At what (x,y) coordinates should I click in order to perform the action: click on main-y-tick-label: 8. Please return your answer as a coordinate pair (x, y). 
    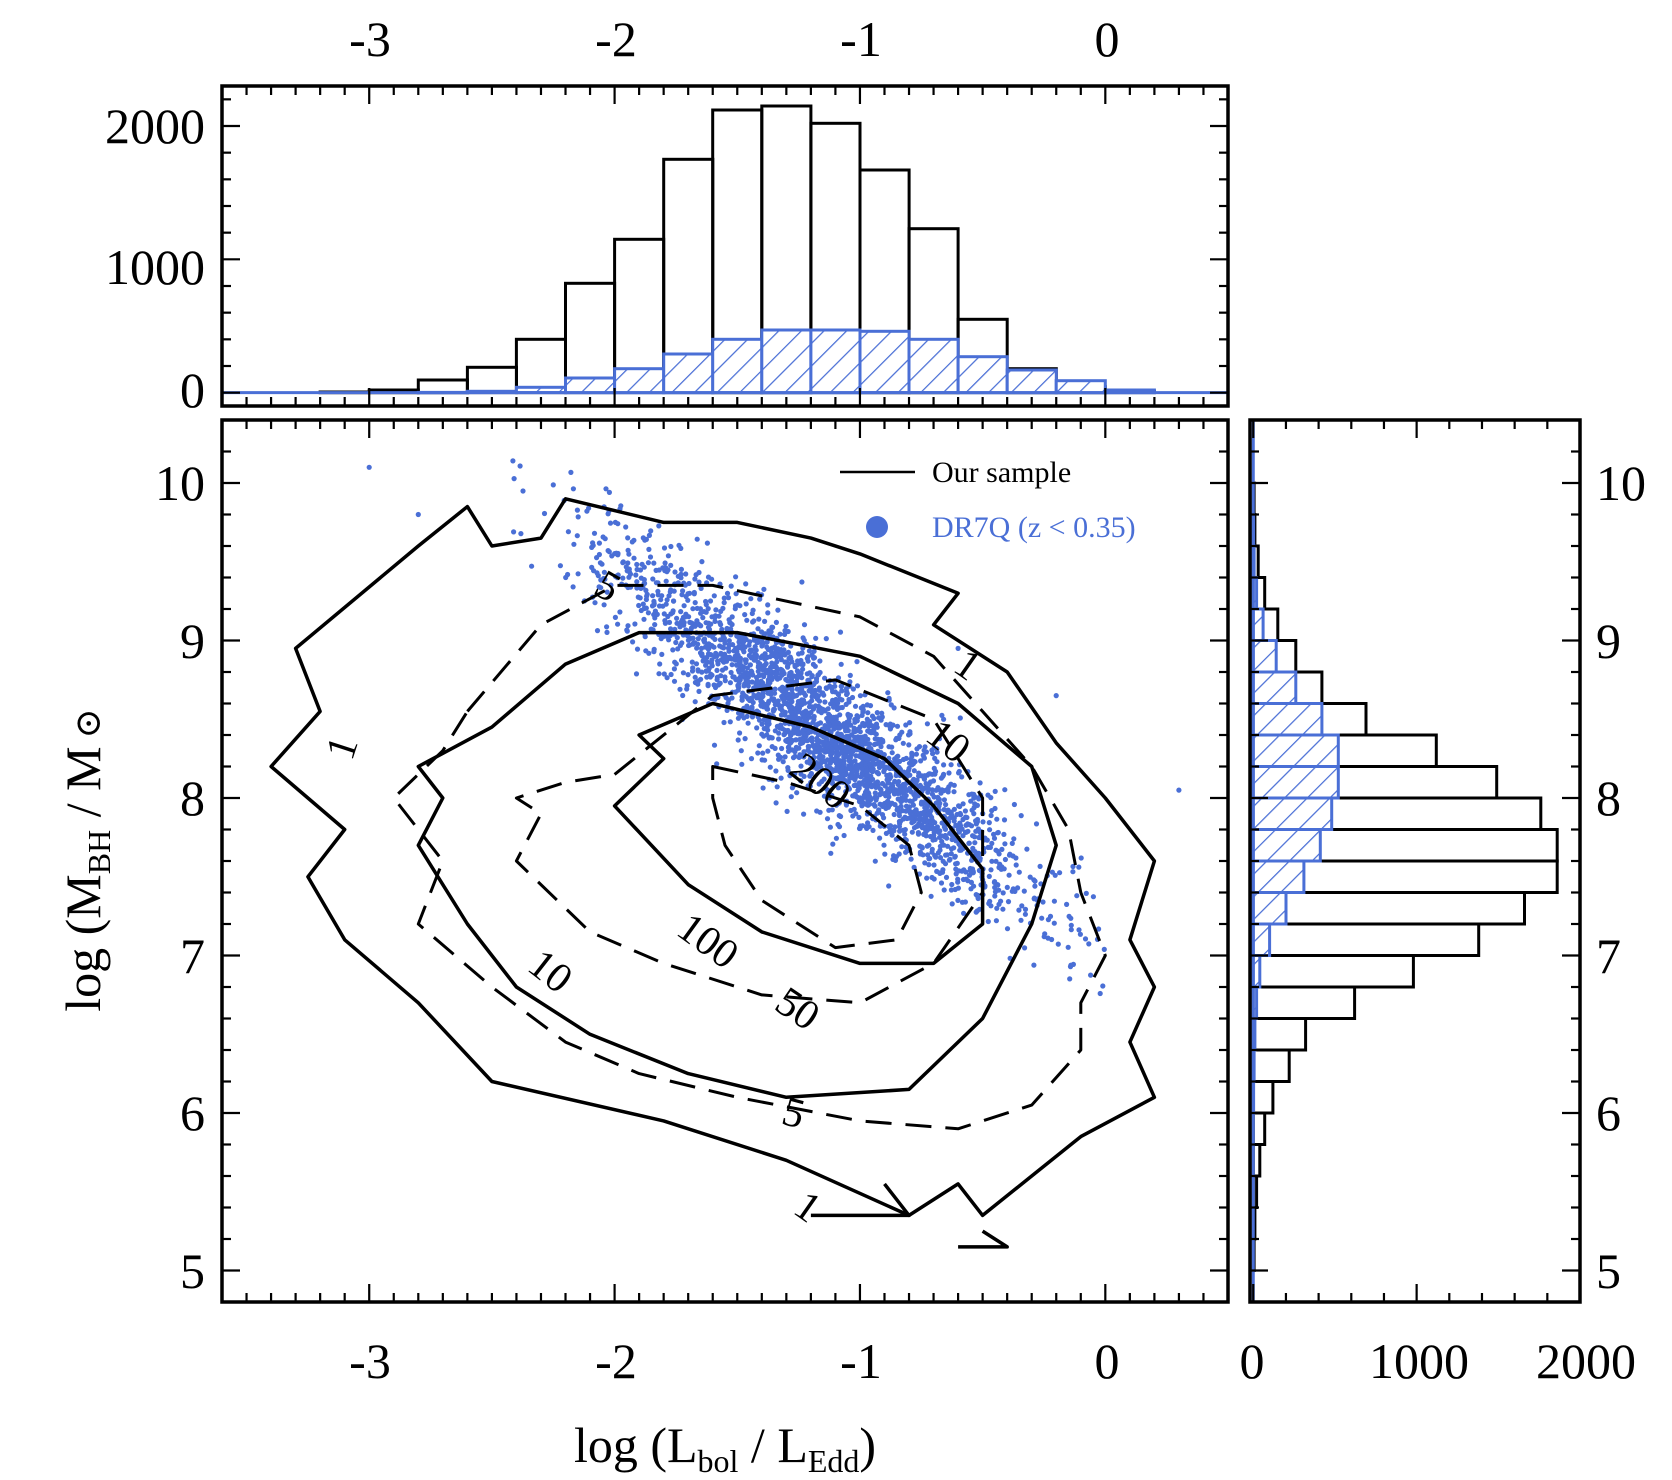
    Looking at the image, I should click on (192, 798).